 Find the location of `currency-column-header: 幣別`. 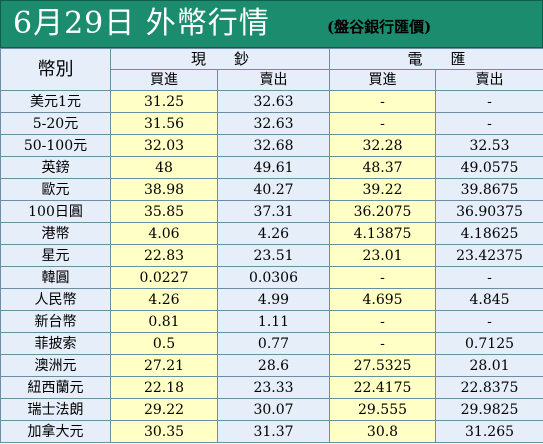

currency-column-header: 幣別 is located at coordinates (55, 69).